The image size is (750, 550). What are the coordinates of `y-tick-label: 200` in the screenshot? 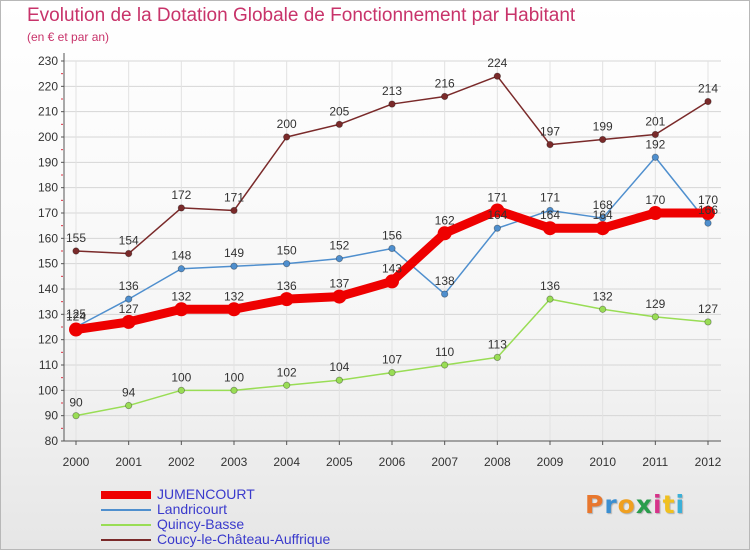 It's located at (48, 137).